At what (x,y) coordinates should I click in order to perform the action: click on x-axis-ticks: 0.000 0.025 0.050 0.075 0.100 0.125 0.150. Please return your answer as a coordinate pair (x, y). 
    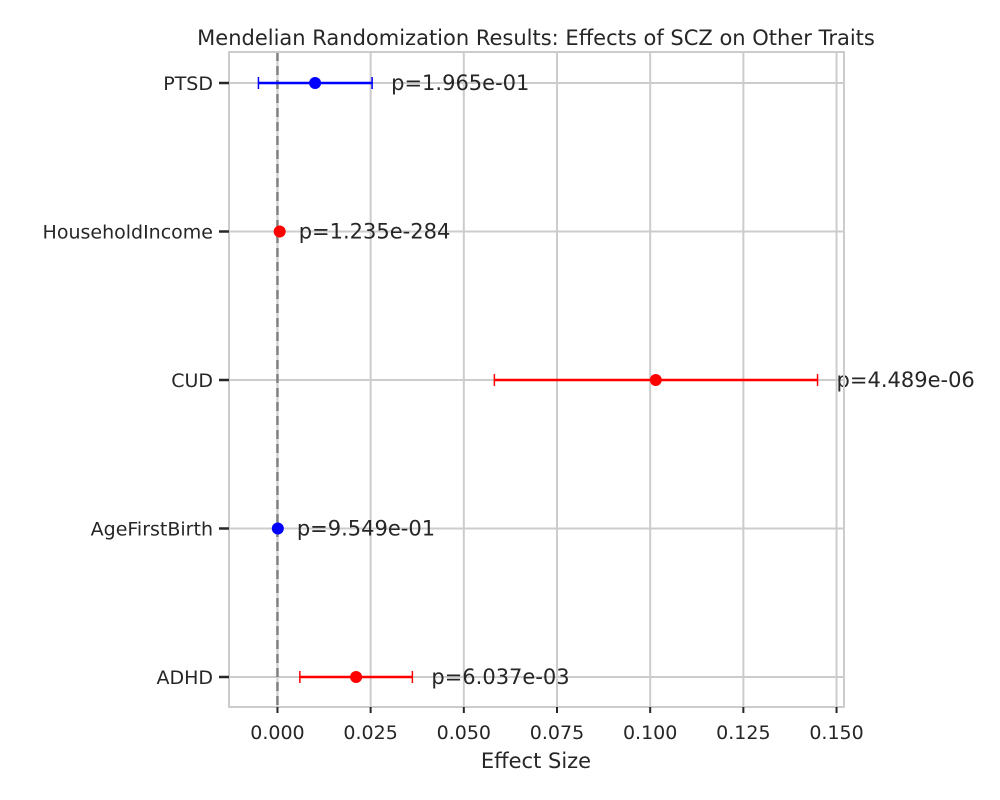
    Looking at the image, I should click on (557, 725).